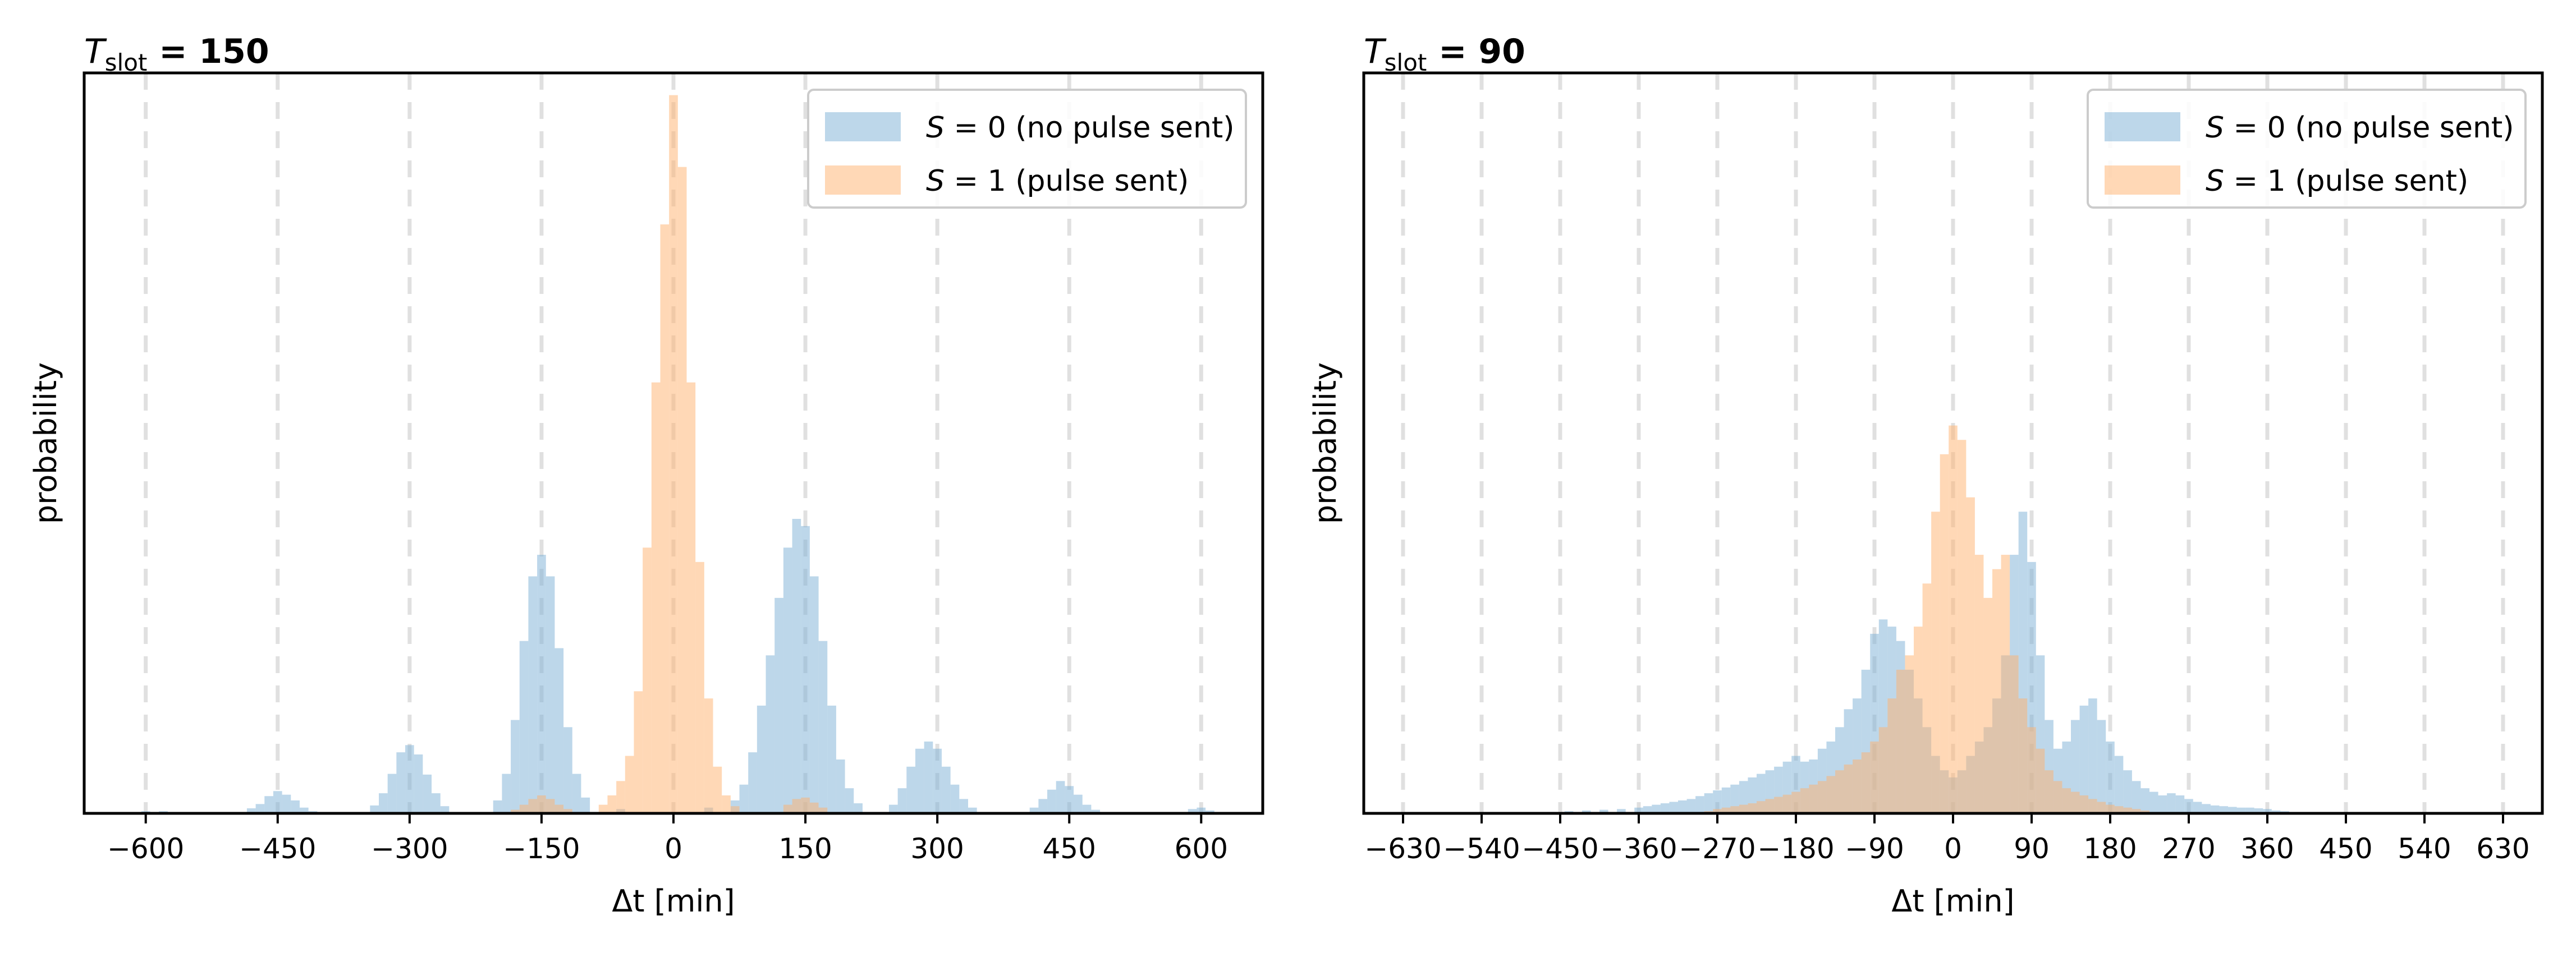 This screenshot has height=962, width=2576. What do you see at coordinates (176, 54) in the screenshot?
I see `chart-title: Tslot = 150` at bounding box center [176, 54].